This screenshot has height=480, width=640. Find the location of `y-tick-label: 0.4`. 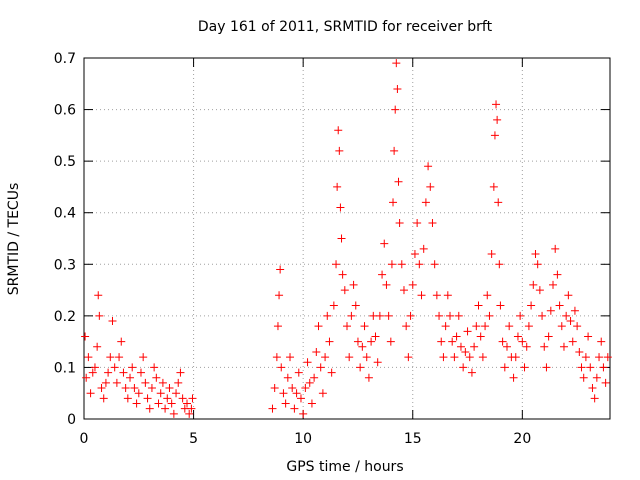

y-tick-label: 0.4 is located at coordinates (65, 214).